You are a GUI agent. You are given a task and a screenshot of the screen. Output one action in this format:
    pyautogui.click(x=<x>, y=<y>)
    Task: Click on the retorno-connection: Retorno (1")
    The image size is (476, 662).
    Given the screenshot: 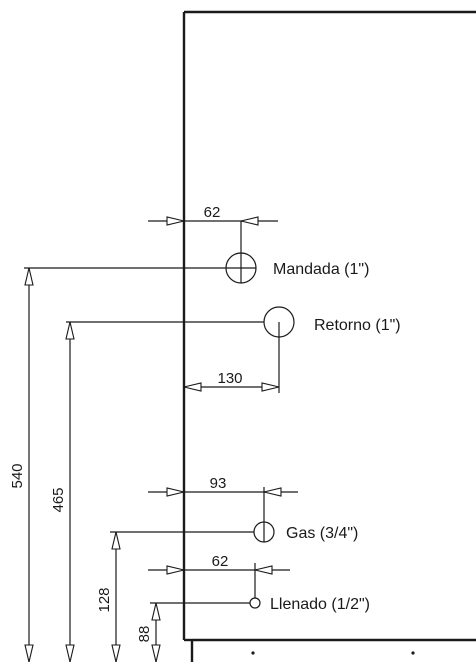 What is the action you would take?
    pyautogui.click(x=233, y=349)
    